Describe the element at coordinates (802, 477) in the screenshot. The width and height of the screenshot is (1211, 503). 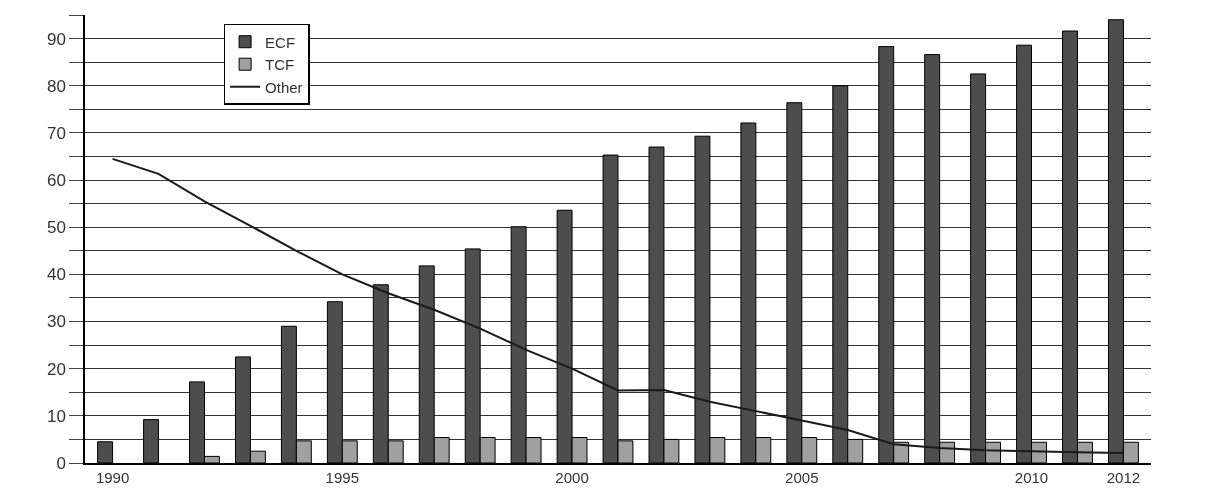
I see `x-tick-label: 2005` at that location.